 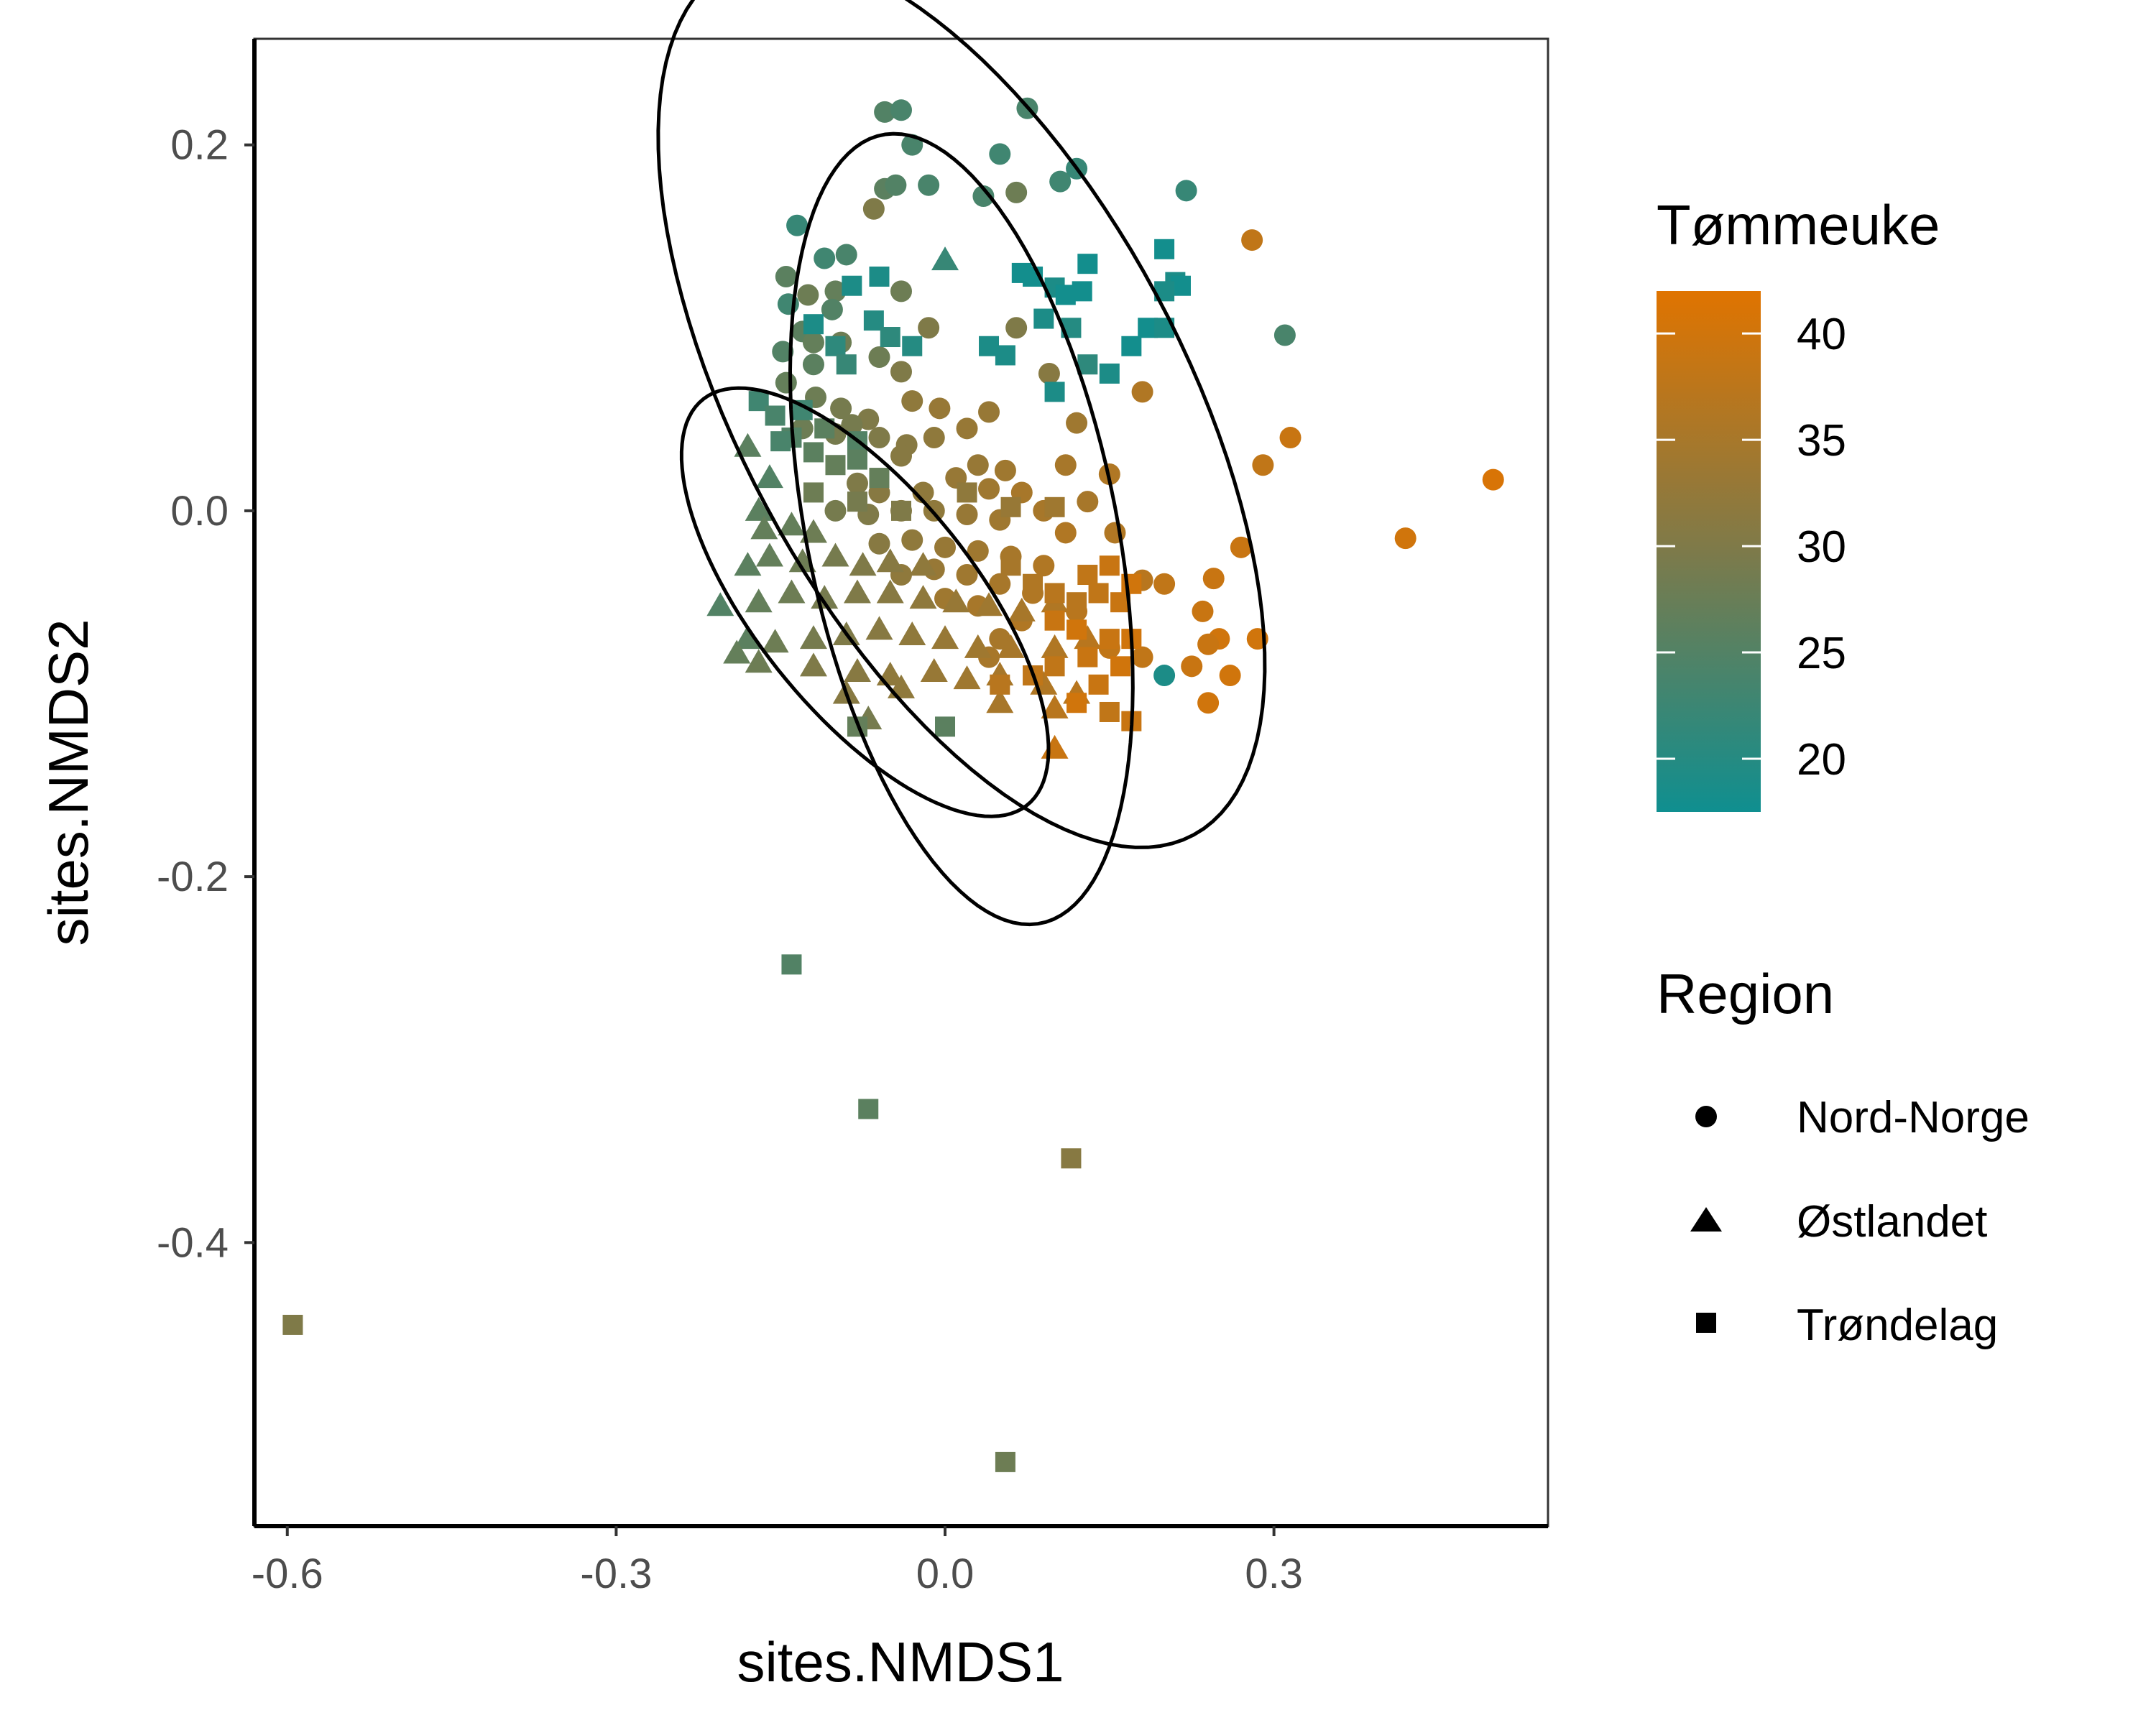 What do you see at coordinates (1821, 547) in the screenshot?
I see `colorbar-tick-label: 30` at bounding box center [1821, 547].